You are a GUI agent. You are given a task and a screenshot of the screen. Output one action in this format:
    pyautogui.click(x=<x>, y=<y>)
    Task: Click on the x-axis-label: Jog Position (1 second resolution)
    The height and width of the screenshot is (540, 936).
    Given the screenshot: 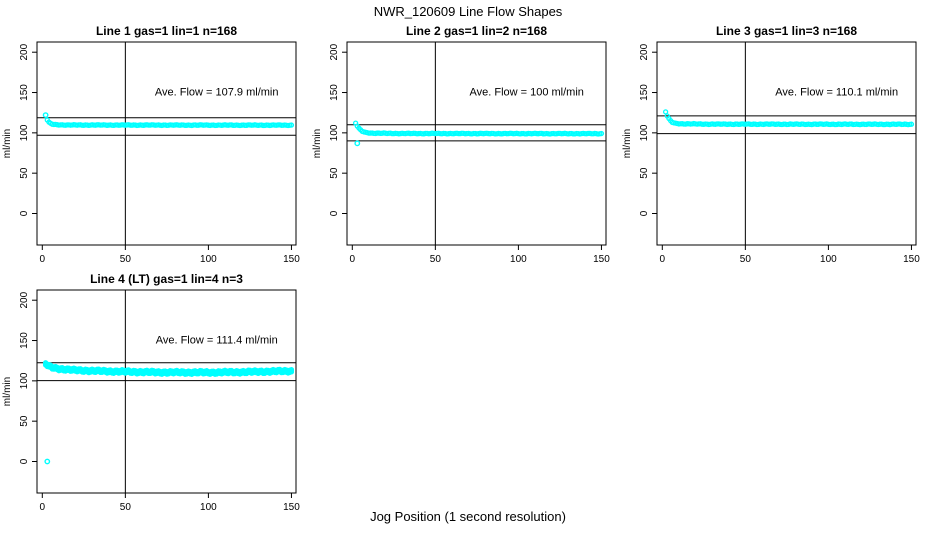 What is the action you would take?
    pyautogui.click(x=468, y=516)
    